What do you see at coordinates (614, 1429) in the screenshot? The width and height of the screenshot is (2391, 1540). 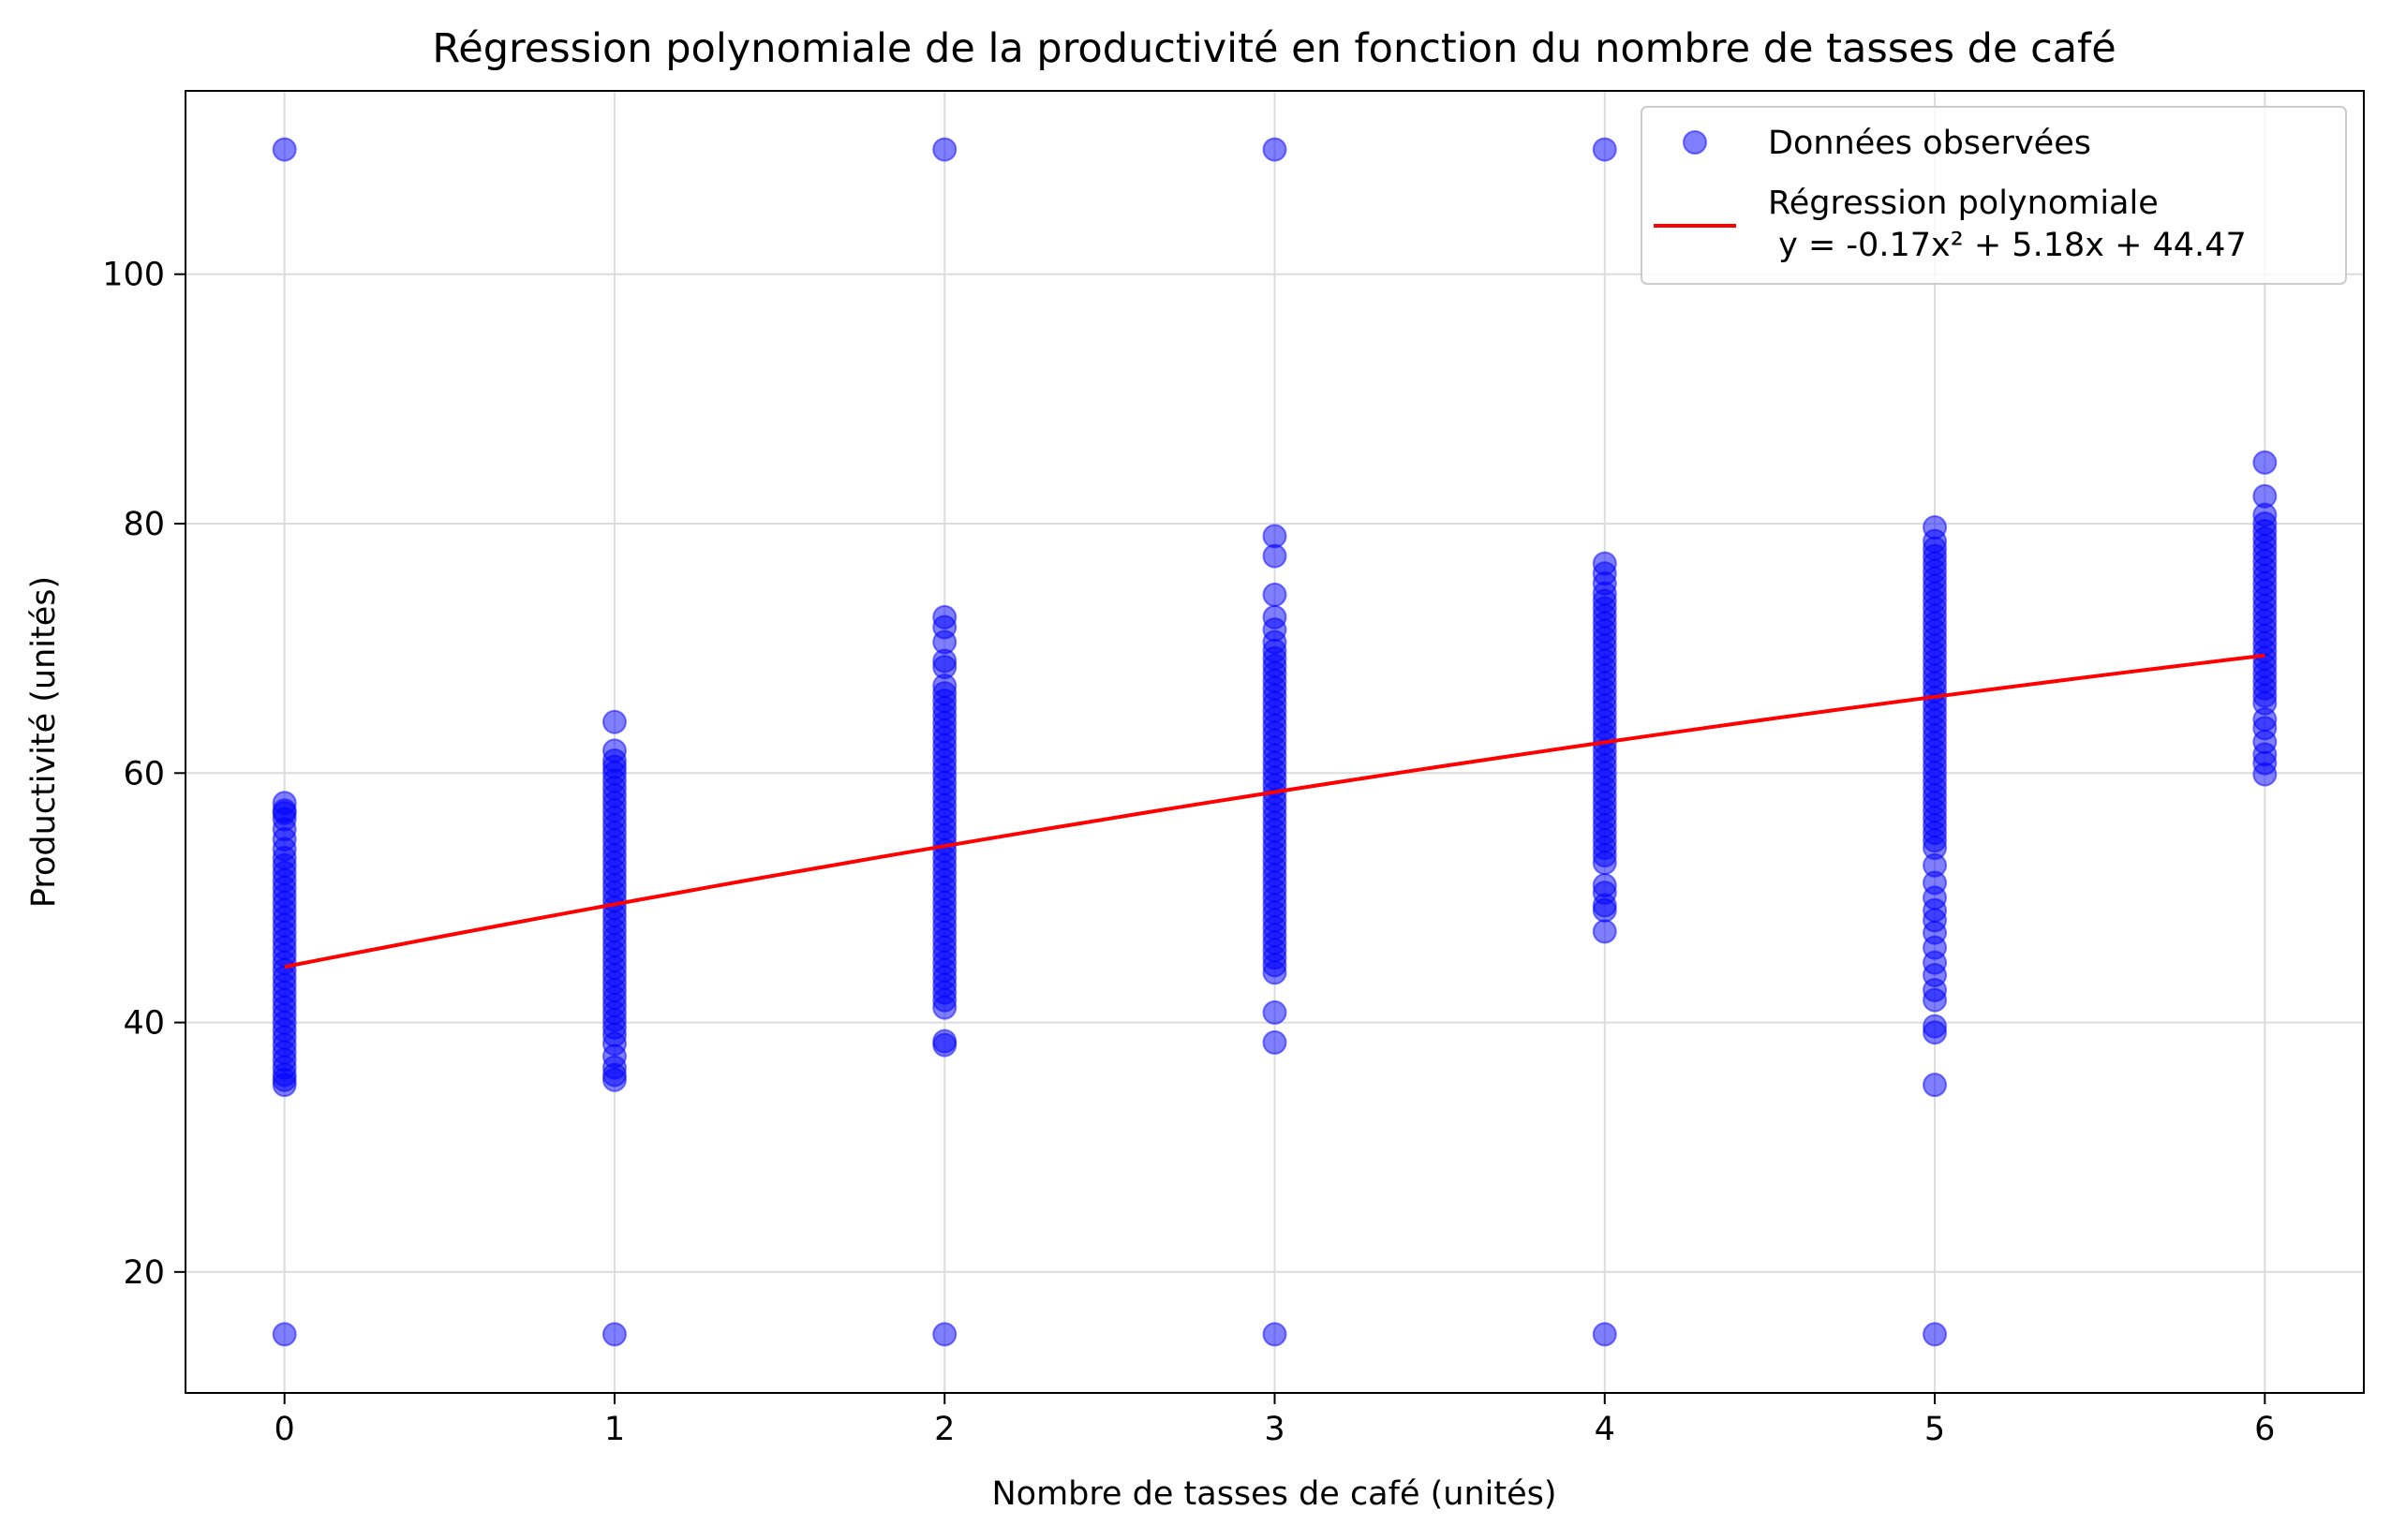 I see `x-tick-label: 1` at bounding box center [614, 1429].